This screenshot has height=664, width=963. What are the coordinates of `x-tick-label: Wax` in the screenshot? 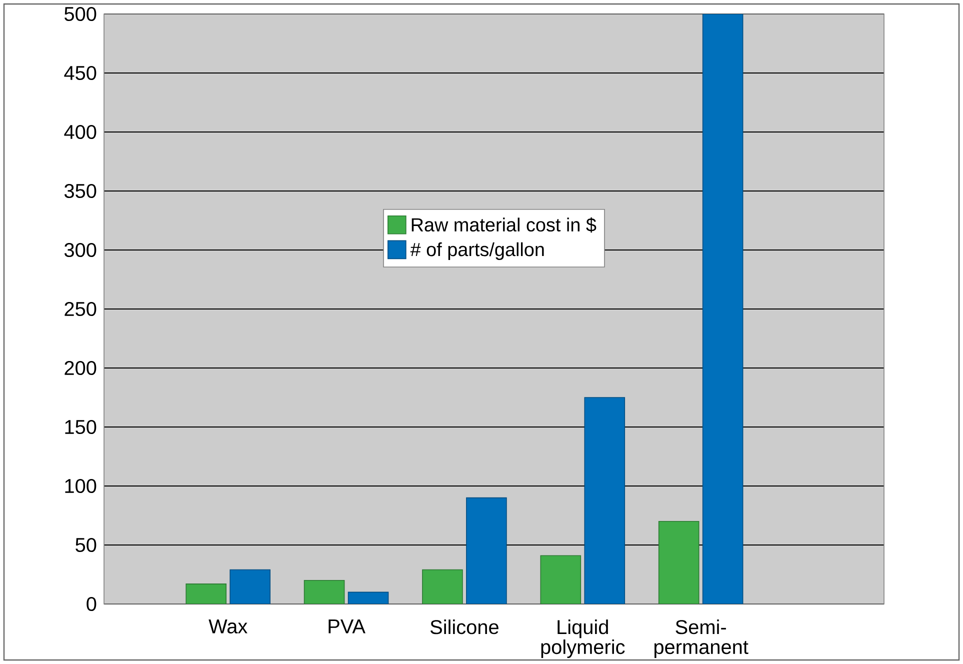 It's located at (228, 627).